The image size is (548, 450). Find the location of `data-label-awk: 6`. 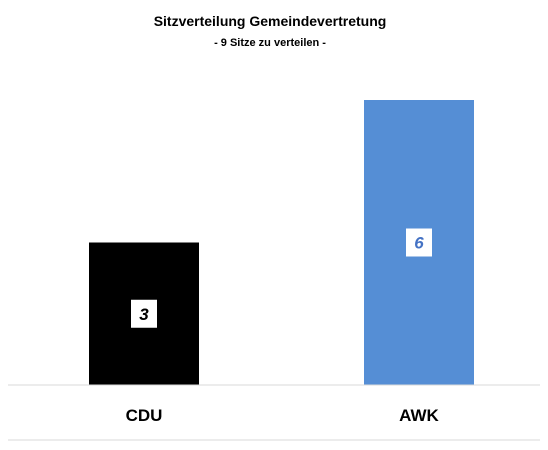

data-label-awk: 6 is located at coordinates (419, 243).